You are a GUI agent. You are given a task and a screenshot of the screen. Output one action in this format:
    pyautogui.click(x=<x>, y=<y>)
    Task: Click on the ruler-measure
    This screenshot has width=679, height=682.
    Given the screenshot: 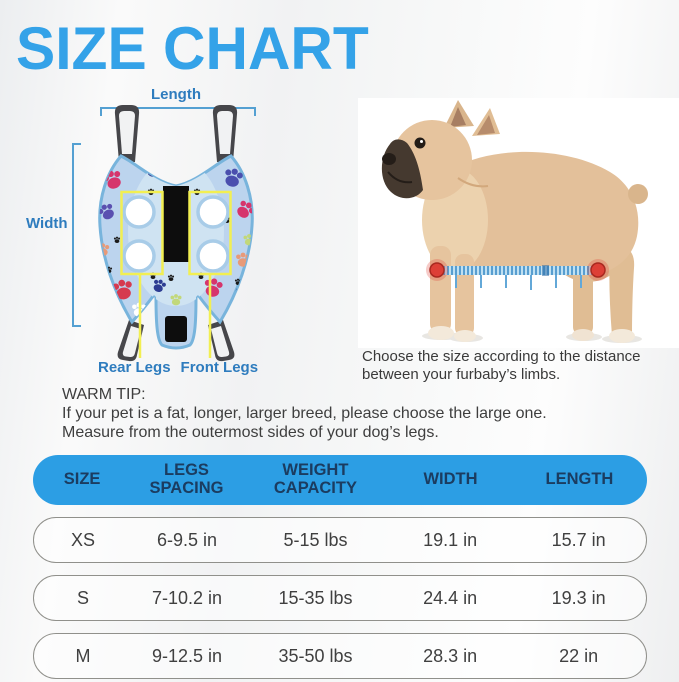 What is the action you would take?
    pyautogui.click(x=517, y=274)
    